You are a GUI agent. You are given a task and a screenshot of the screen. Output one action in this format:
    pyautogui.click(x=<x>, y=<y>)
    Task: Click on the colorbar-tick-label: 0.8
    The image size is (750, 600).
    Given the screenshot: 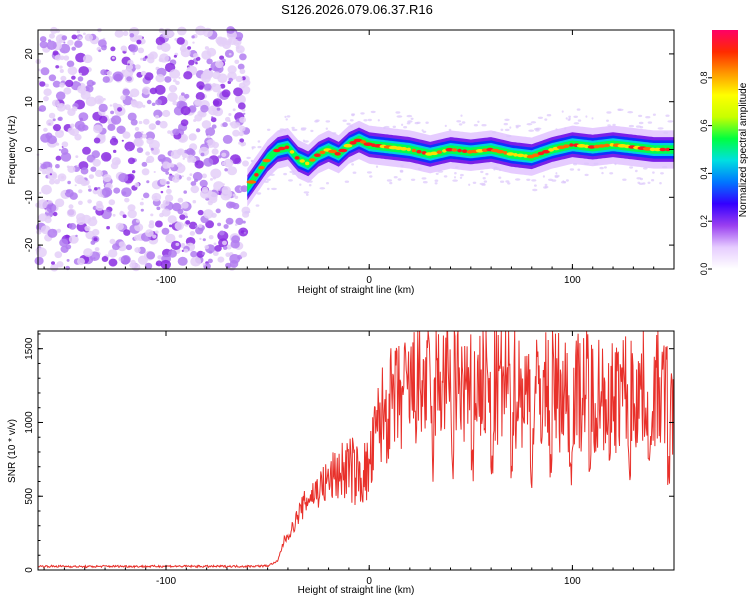 What is the action you would take?
    pyautogui.click(x=704, y=78)
    